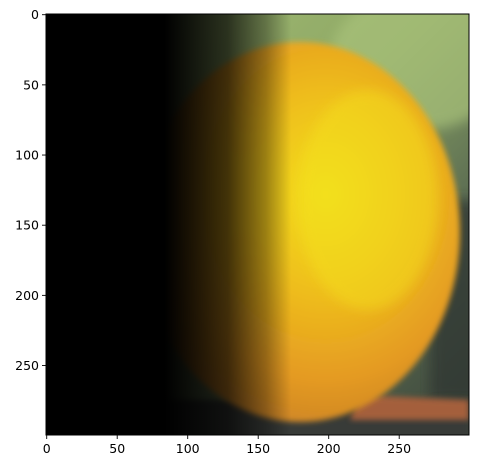 This screenshot has height=469, width=477. What do you see at coordinates (27, 295) in the screenshot?
I see `y-tick-label: 200` at bounding box center [27, 295].